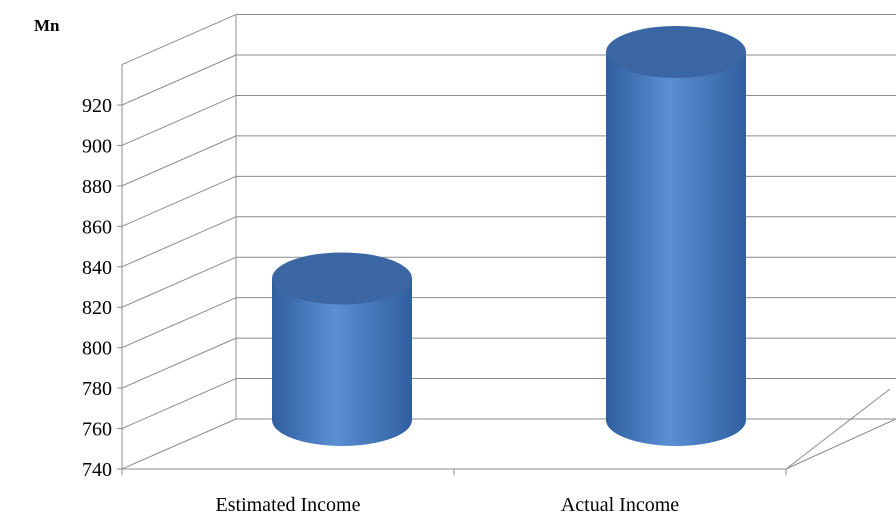 The width and height of the screenshot is (896, 520). I want to click on y-tick-label: 840, so click(97, 268).